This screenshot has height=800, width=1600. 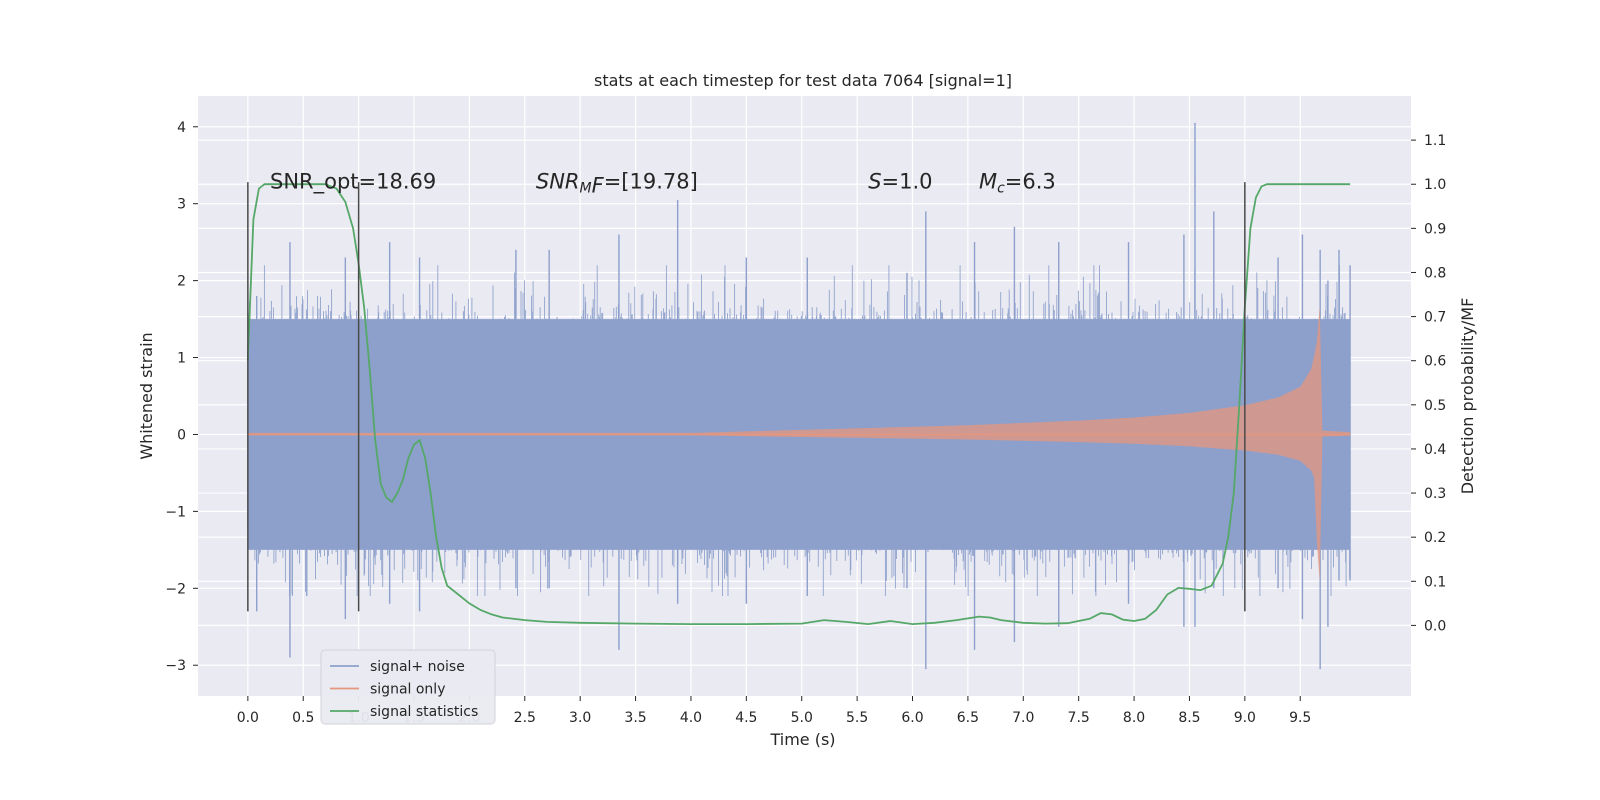 What do you see at coordinates (857, 718) in the screenshot?
I see `x-tick-label: 5.5` at bounding box center [857, 718].